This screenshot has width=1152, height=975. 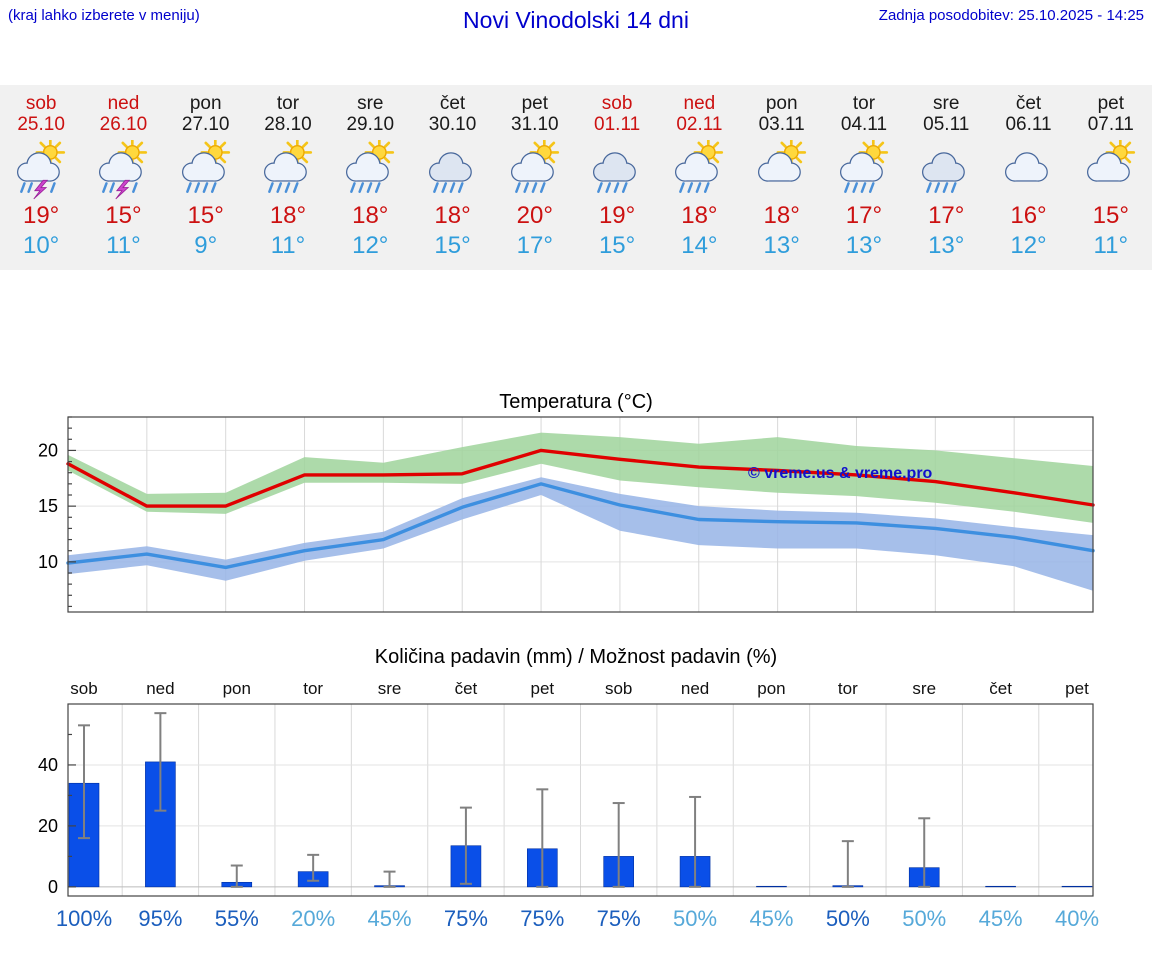 I want to click on forecast-day-column: sre 29.10 18° 12°, so click(x=370, y=177).